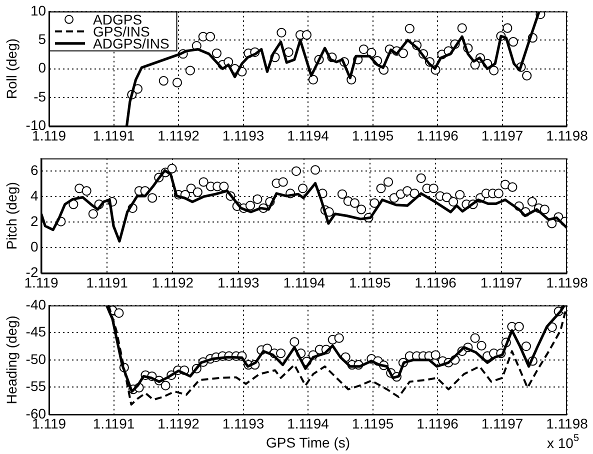  I want to click on y-tick-label: 4, so click(34, 196).